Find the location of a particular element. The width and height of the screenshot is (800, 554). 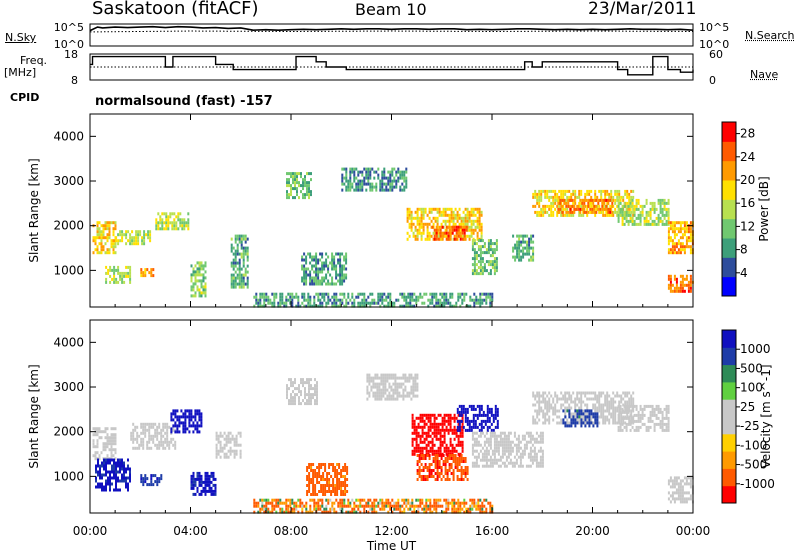

nsearch-tick-bottom: 10^0 is located at coordinates (714, 44).